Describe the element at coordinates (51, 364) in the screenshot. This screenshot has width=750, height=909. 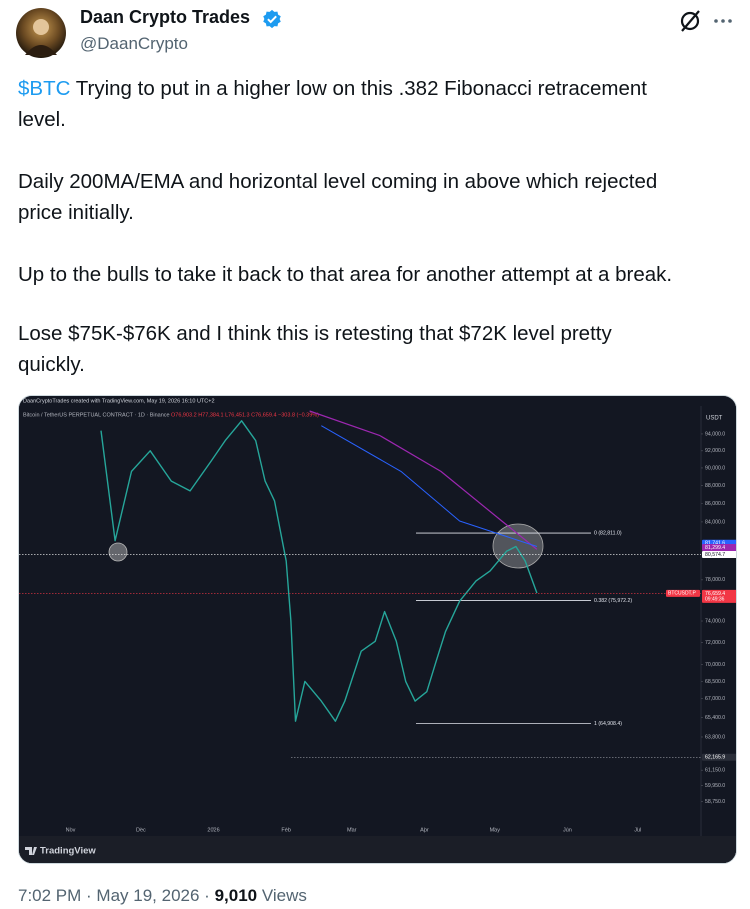
I see `text-line: quickly.` at that location.